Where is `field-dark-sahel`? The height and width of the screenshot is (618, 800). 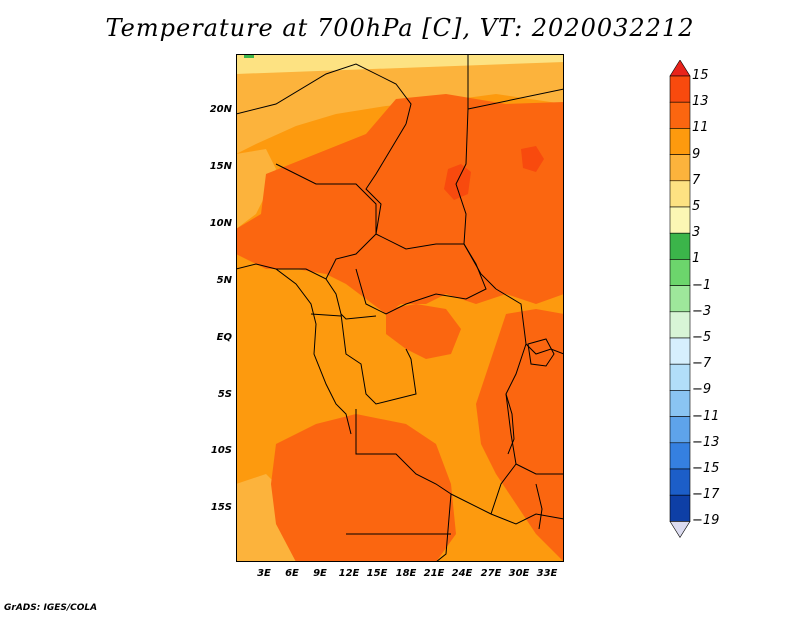
field-dark-sahel is located at coordinates (400, 204).